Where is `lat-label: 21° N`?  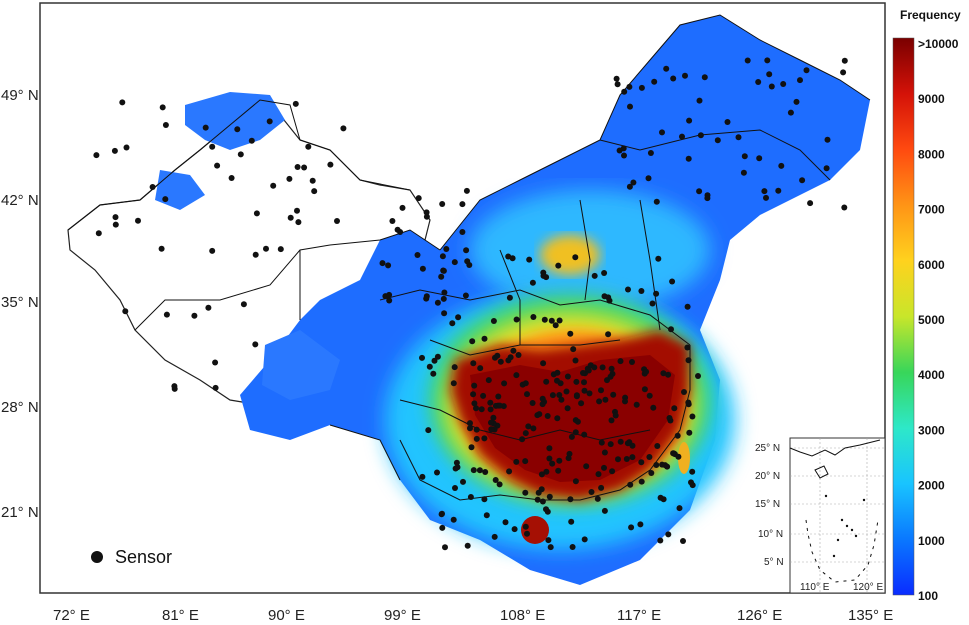 lat-label: 21° N is located at coordinates (20, 512).